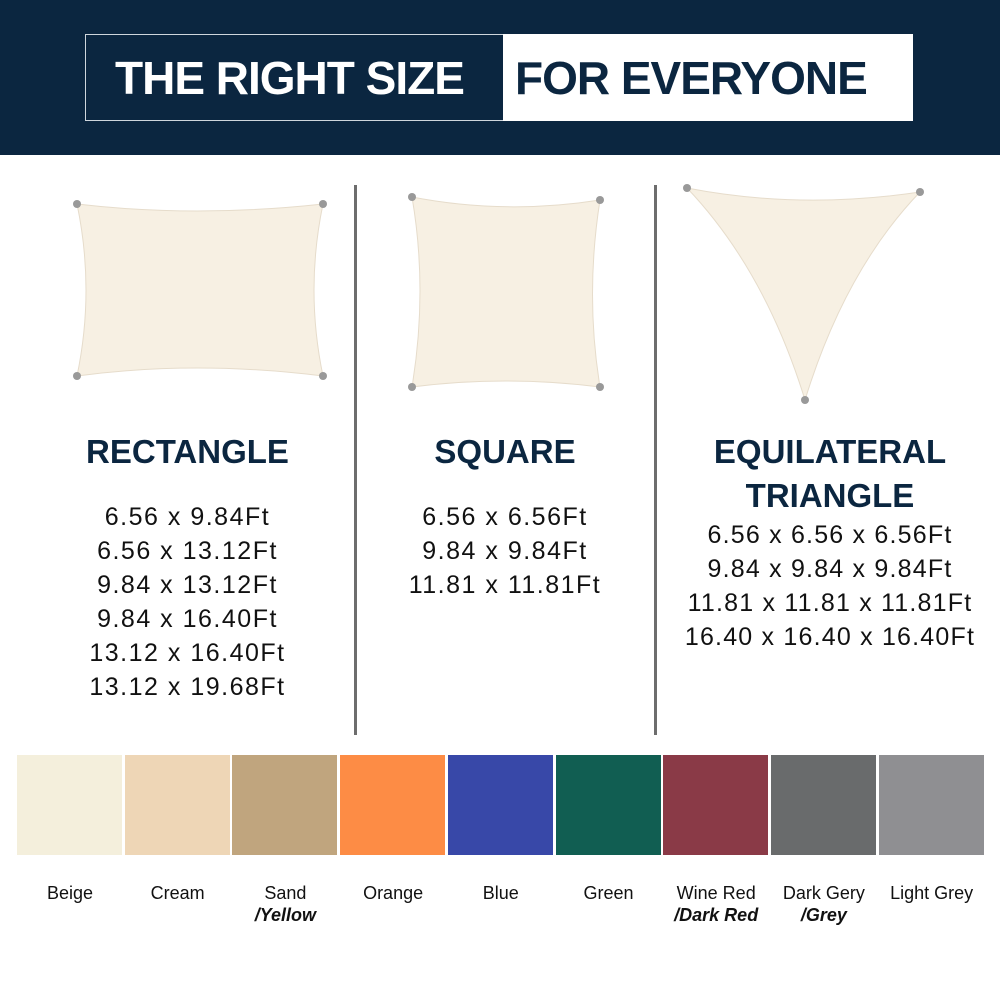 This screenshot has height=1000, width=1000. I want to click on color-name: Orange, so click(393, 893).